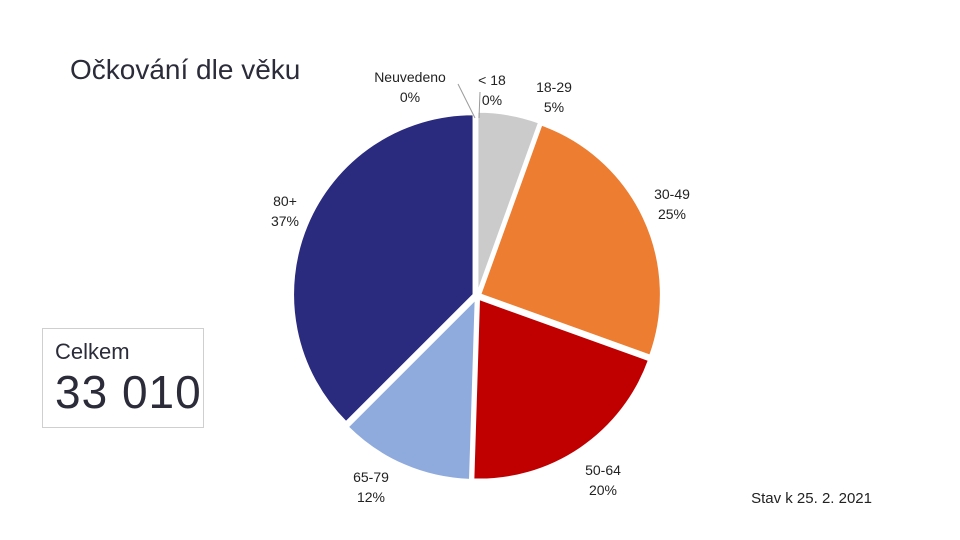 This screenshot has height=540, width=960. What do you see at coordinates (492, 80) in the screenshot?
I see `data-label-category: < 18` at bounding box center [492, 80].